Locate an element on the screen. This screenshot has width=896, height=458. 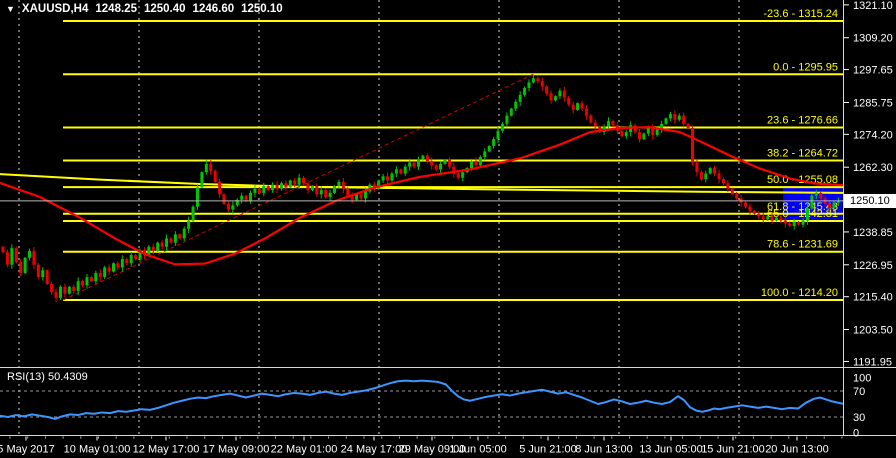
fib-label: 65.0 - 1242.81 is located at coordinates (802, 214).